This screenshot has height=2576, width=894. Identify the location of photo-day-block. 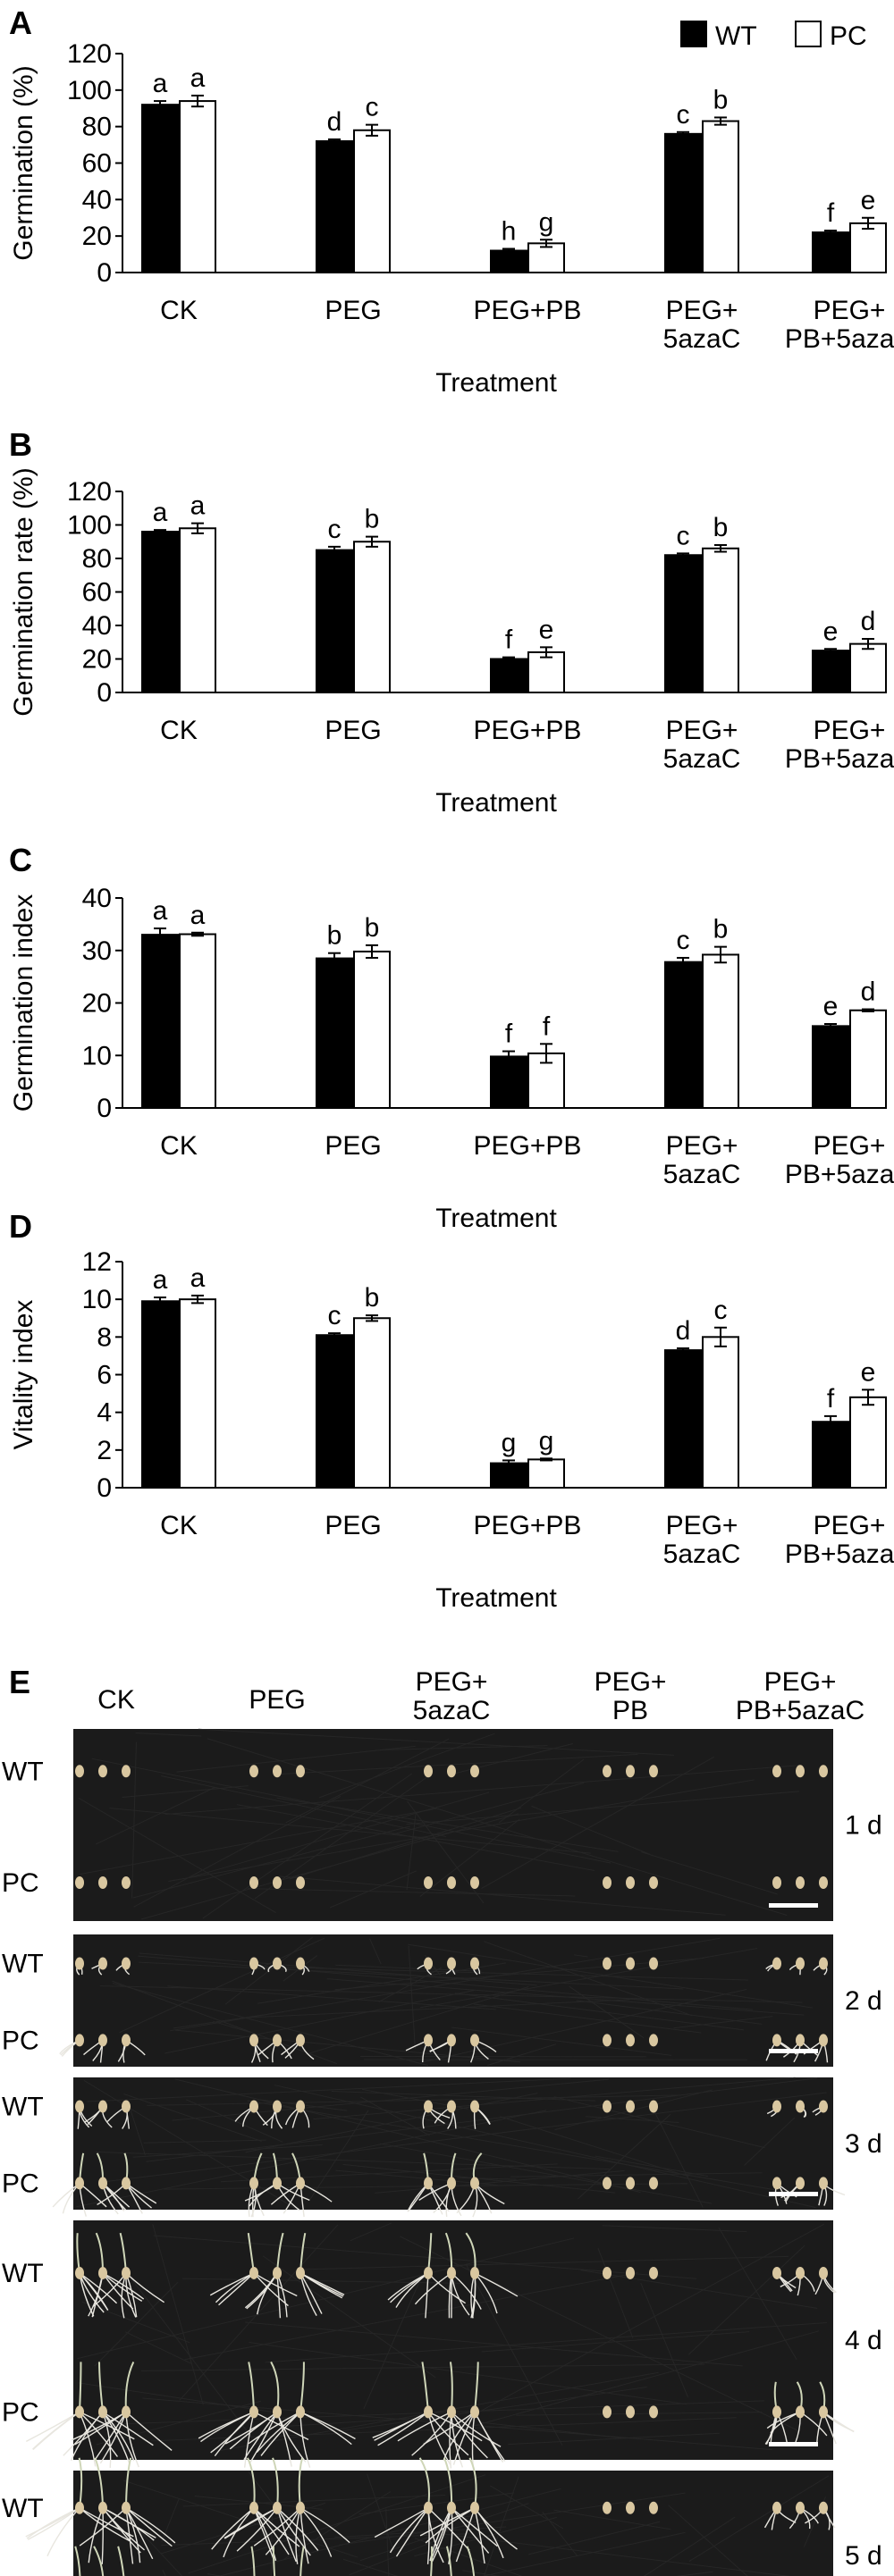
(440, 2344).